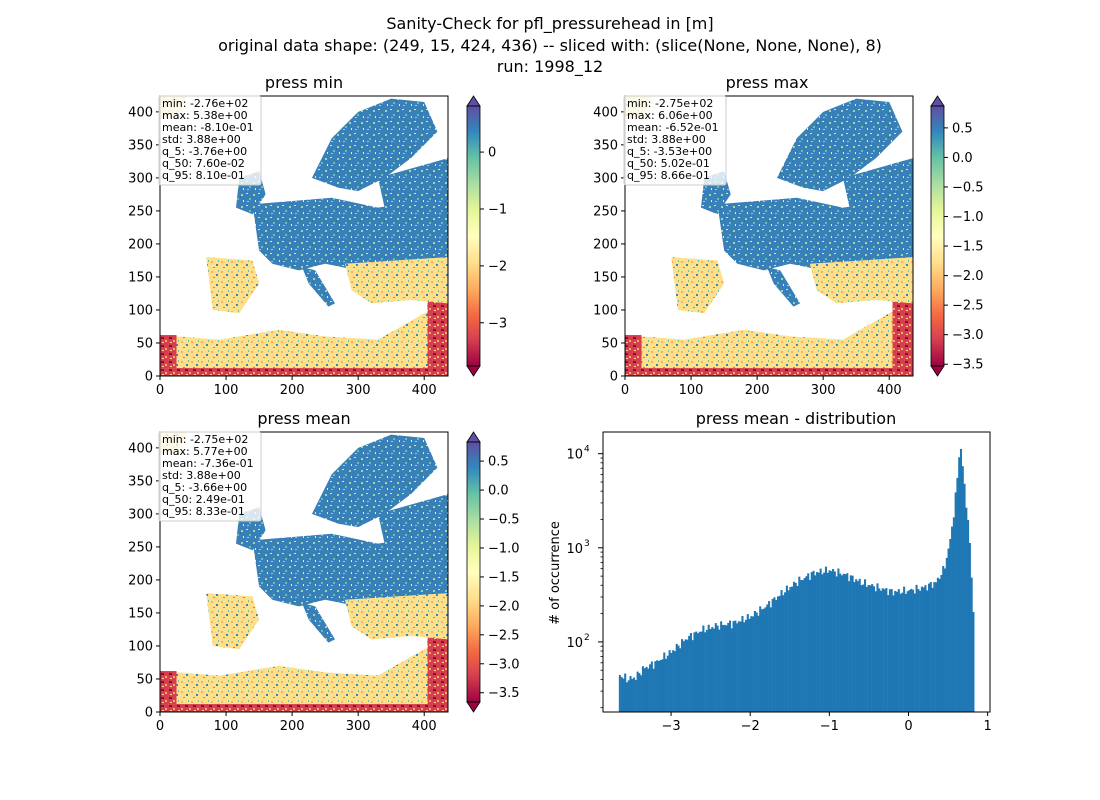  Describe the element at coordinates (987, 726) in the screenshot. I see `x-tick-label: 1` at that location.